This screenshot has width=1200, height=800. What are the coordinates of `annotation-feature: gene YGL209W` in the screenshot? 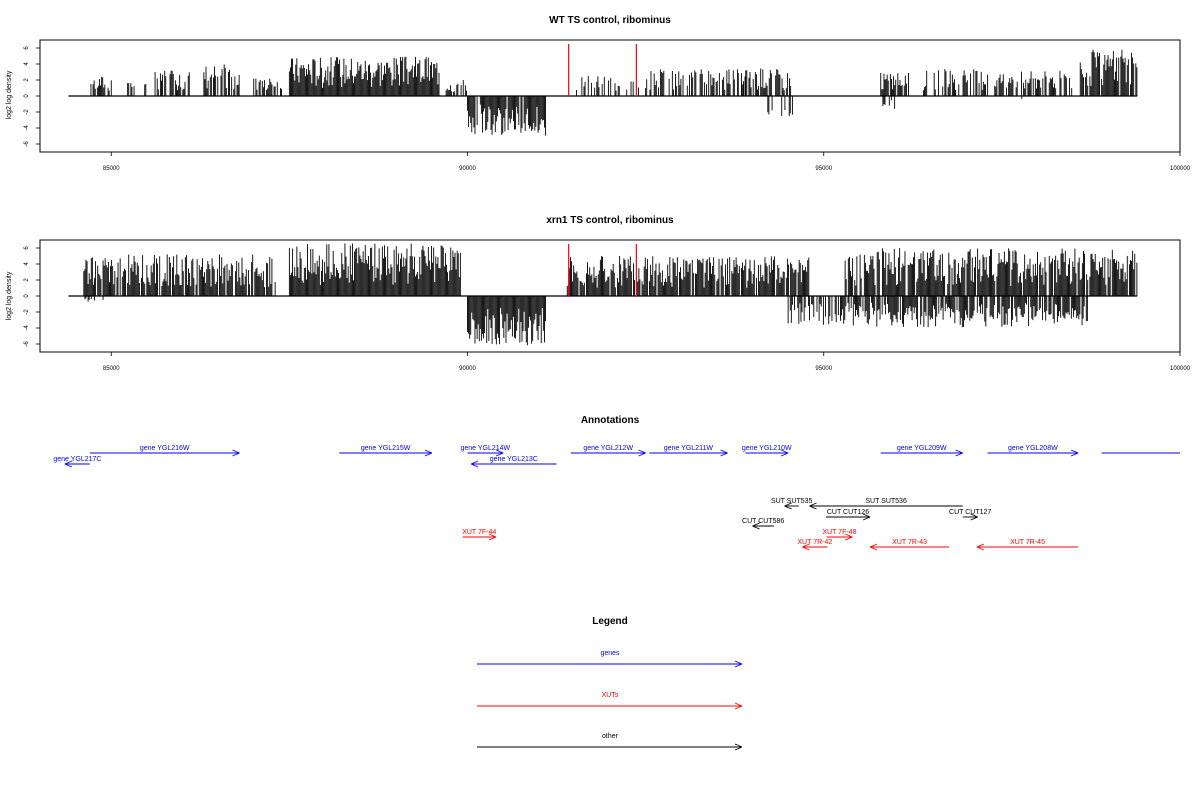 It's located at (921, 451).